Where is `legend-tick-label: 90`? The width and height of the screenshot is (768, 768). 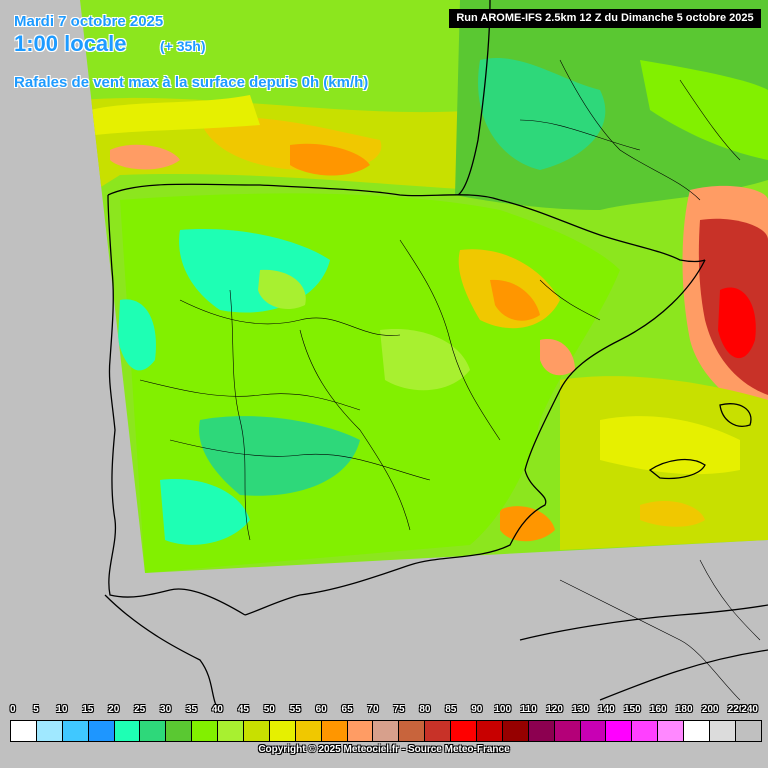 legend-tick-label: 90 is located at coordinates (477, 709).